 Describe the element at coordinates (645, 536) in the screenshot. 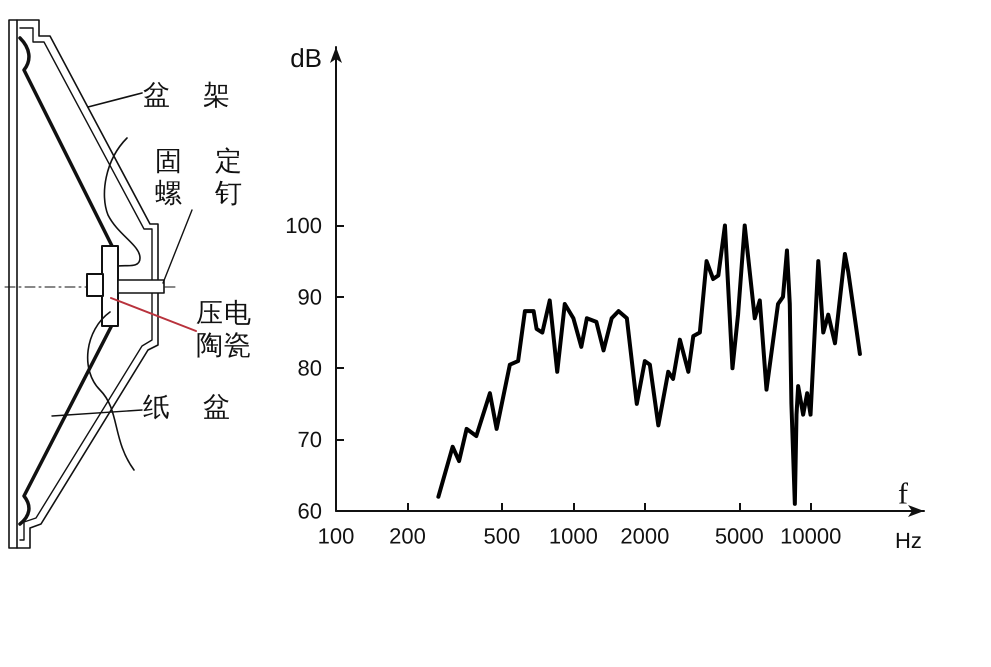

I see `x-tick-label: 2000` at that location.